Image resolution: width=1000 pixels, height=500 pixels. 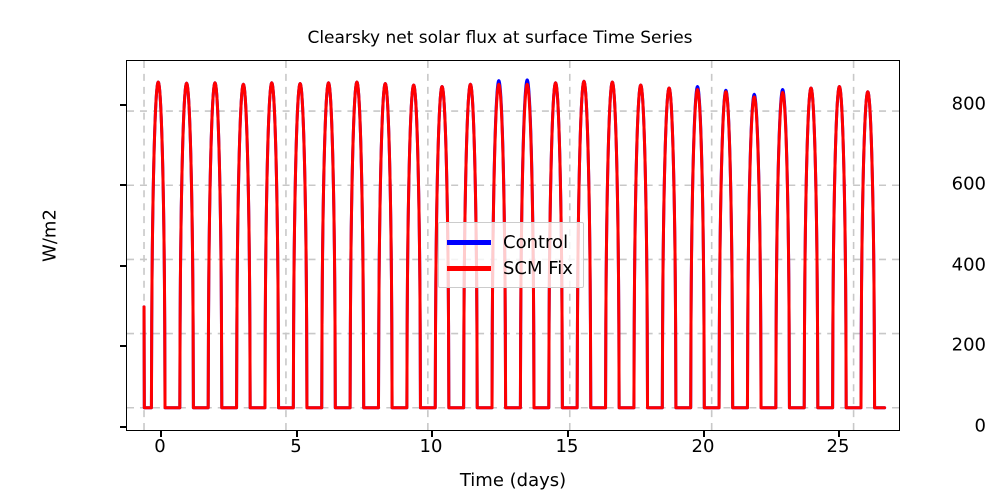 What do you see at coordinates (838, 446) in the screenshot?
I see `x-tick-label-25: 25` at bounding box center [838, 446].